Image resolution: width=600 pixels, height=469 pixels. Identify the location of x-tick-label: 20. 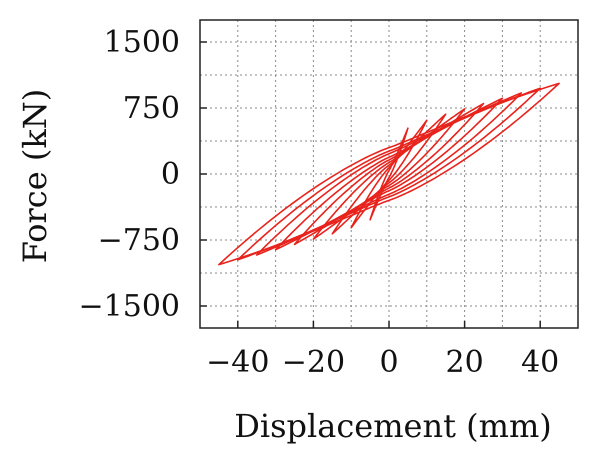
(465, 362).